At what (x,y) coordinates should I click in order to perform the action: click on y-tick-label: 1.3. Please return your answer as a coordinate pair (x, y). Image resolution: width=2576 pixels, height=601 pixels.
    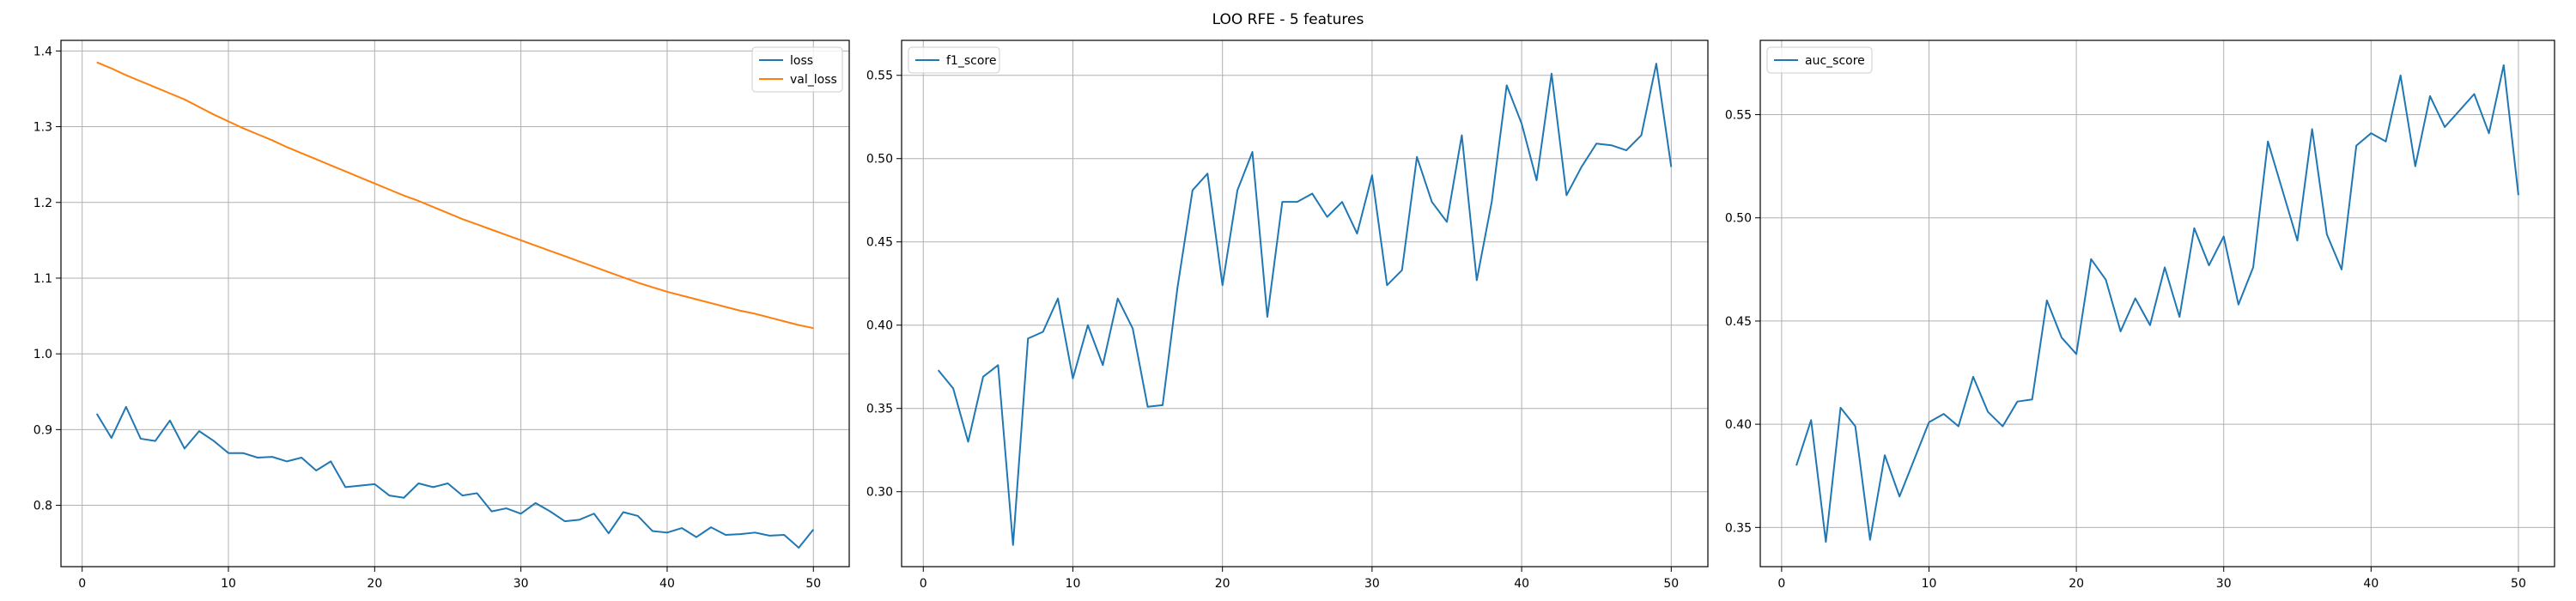
    Looking at the image, I should click on (42, 128).